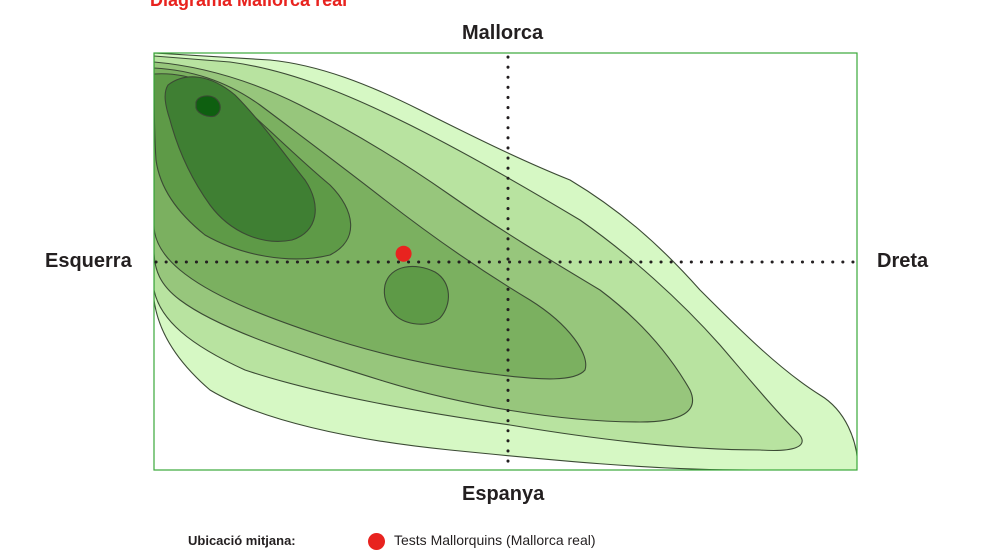 This screenshot has height=558, width=992. What do you see at coordinates (495, 540) in the screenshot?
I see `legend-entry-label: Tests Mallorquins (Mallorca real)` at bounding box center [495, 540].